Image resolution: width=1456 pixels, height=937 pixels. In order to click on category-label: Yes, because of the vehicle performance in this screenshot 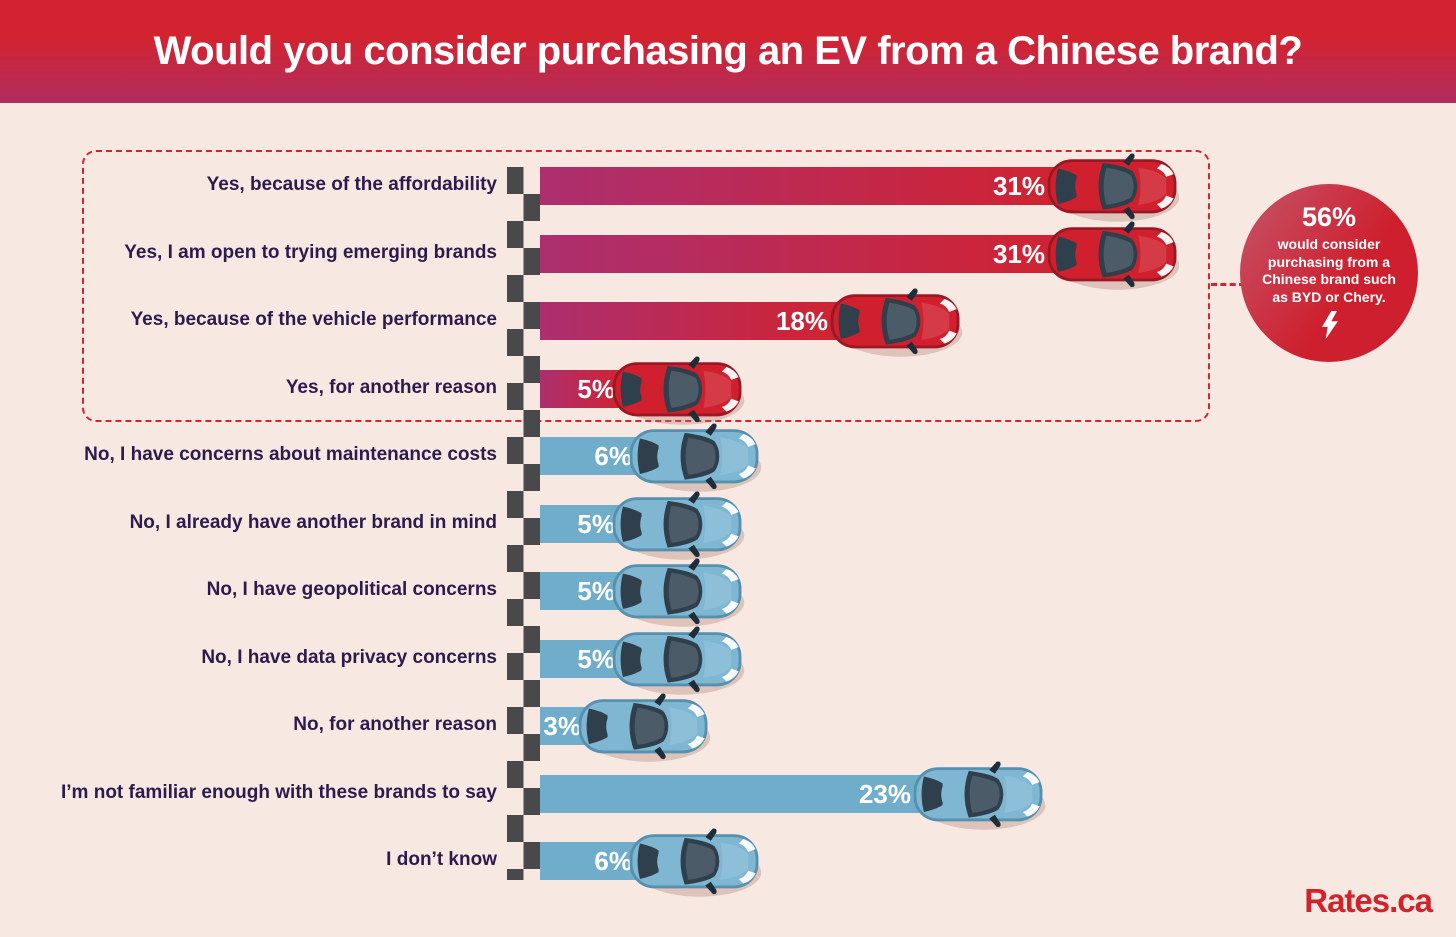, I will do `click(313, 319)`.